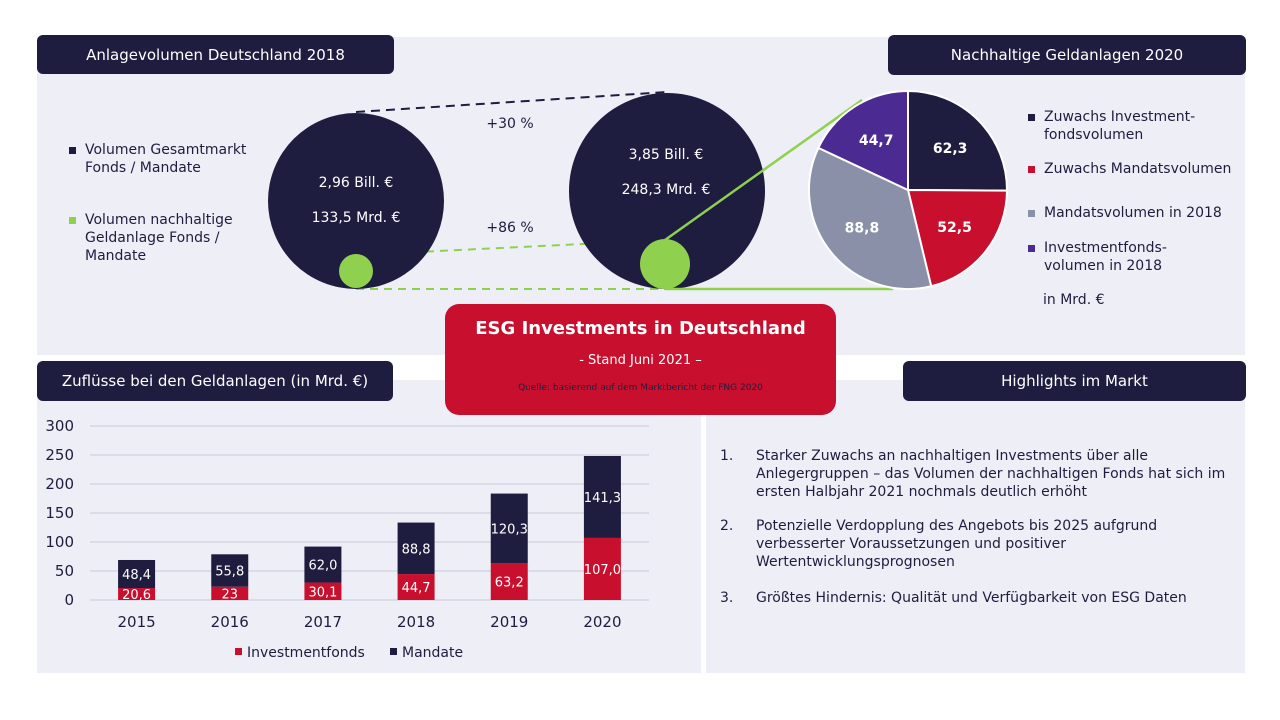 This screenshot has width=1280, height=720. I want to click on highlight-number: 3., so click(727, 598).